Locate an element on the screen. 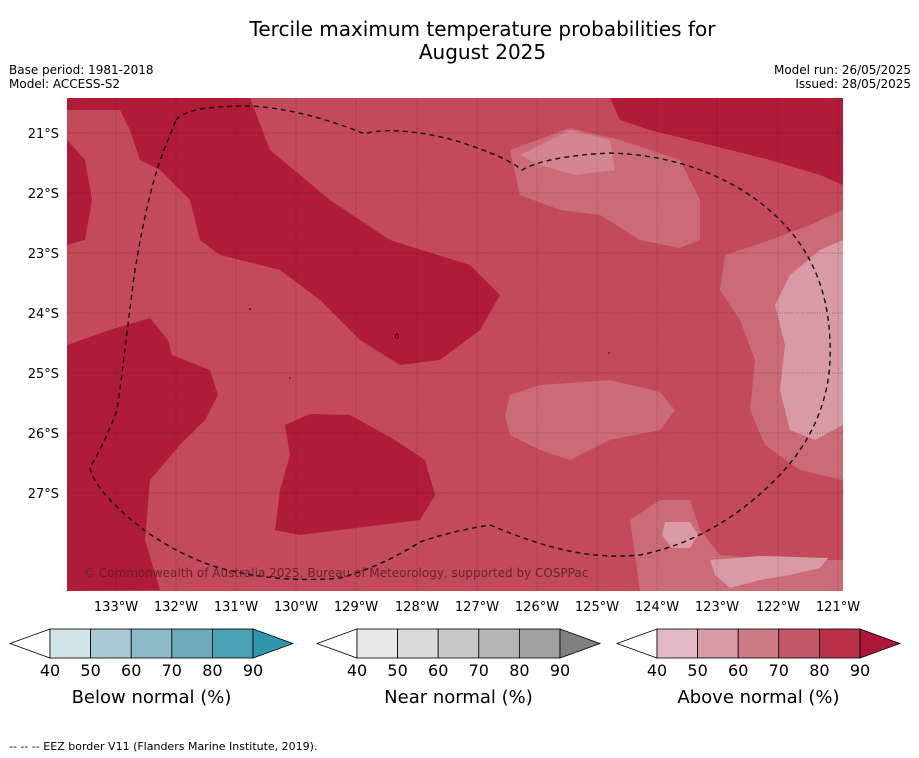 The width and height of the screenshot is (919, 758). lat-label: 21°S is located at coordinates (43, 134).